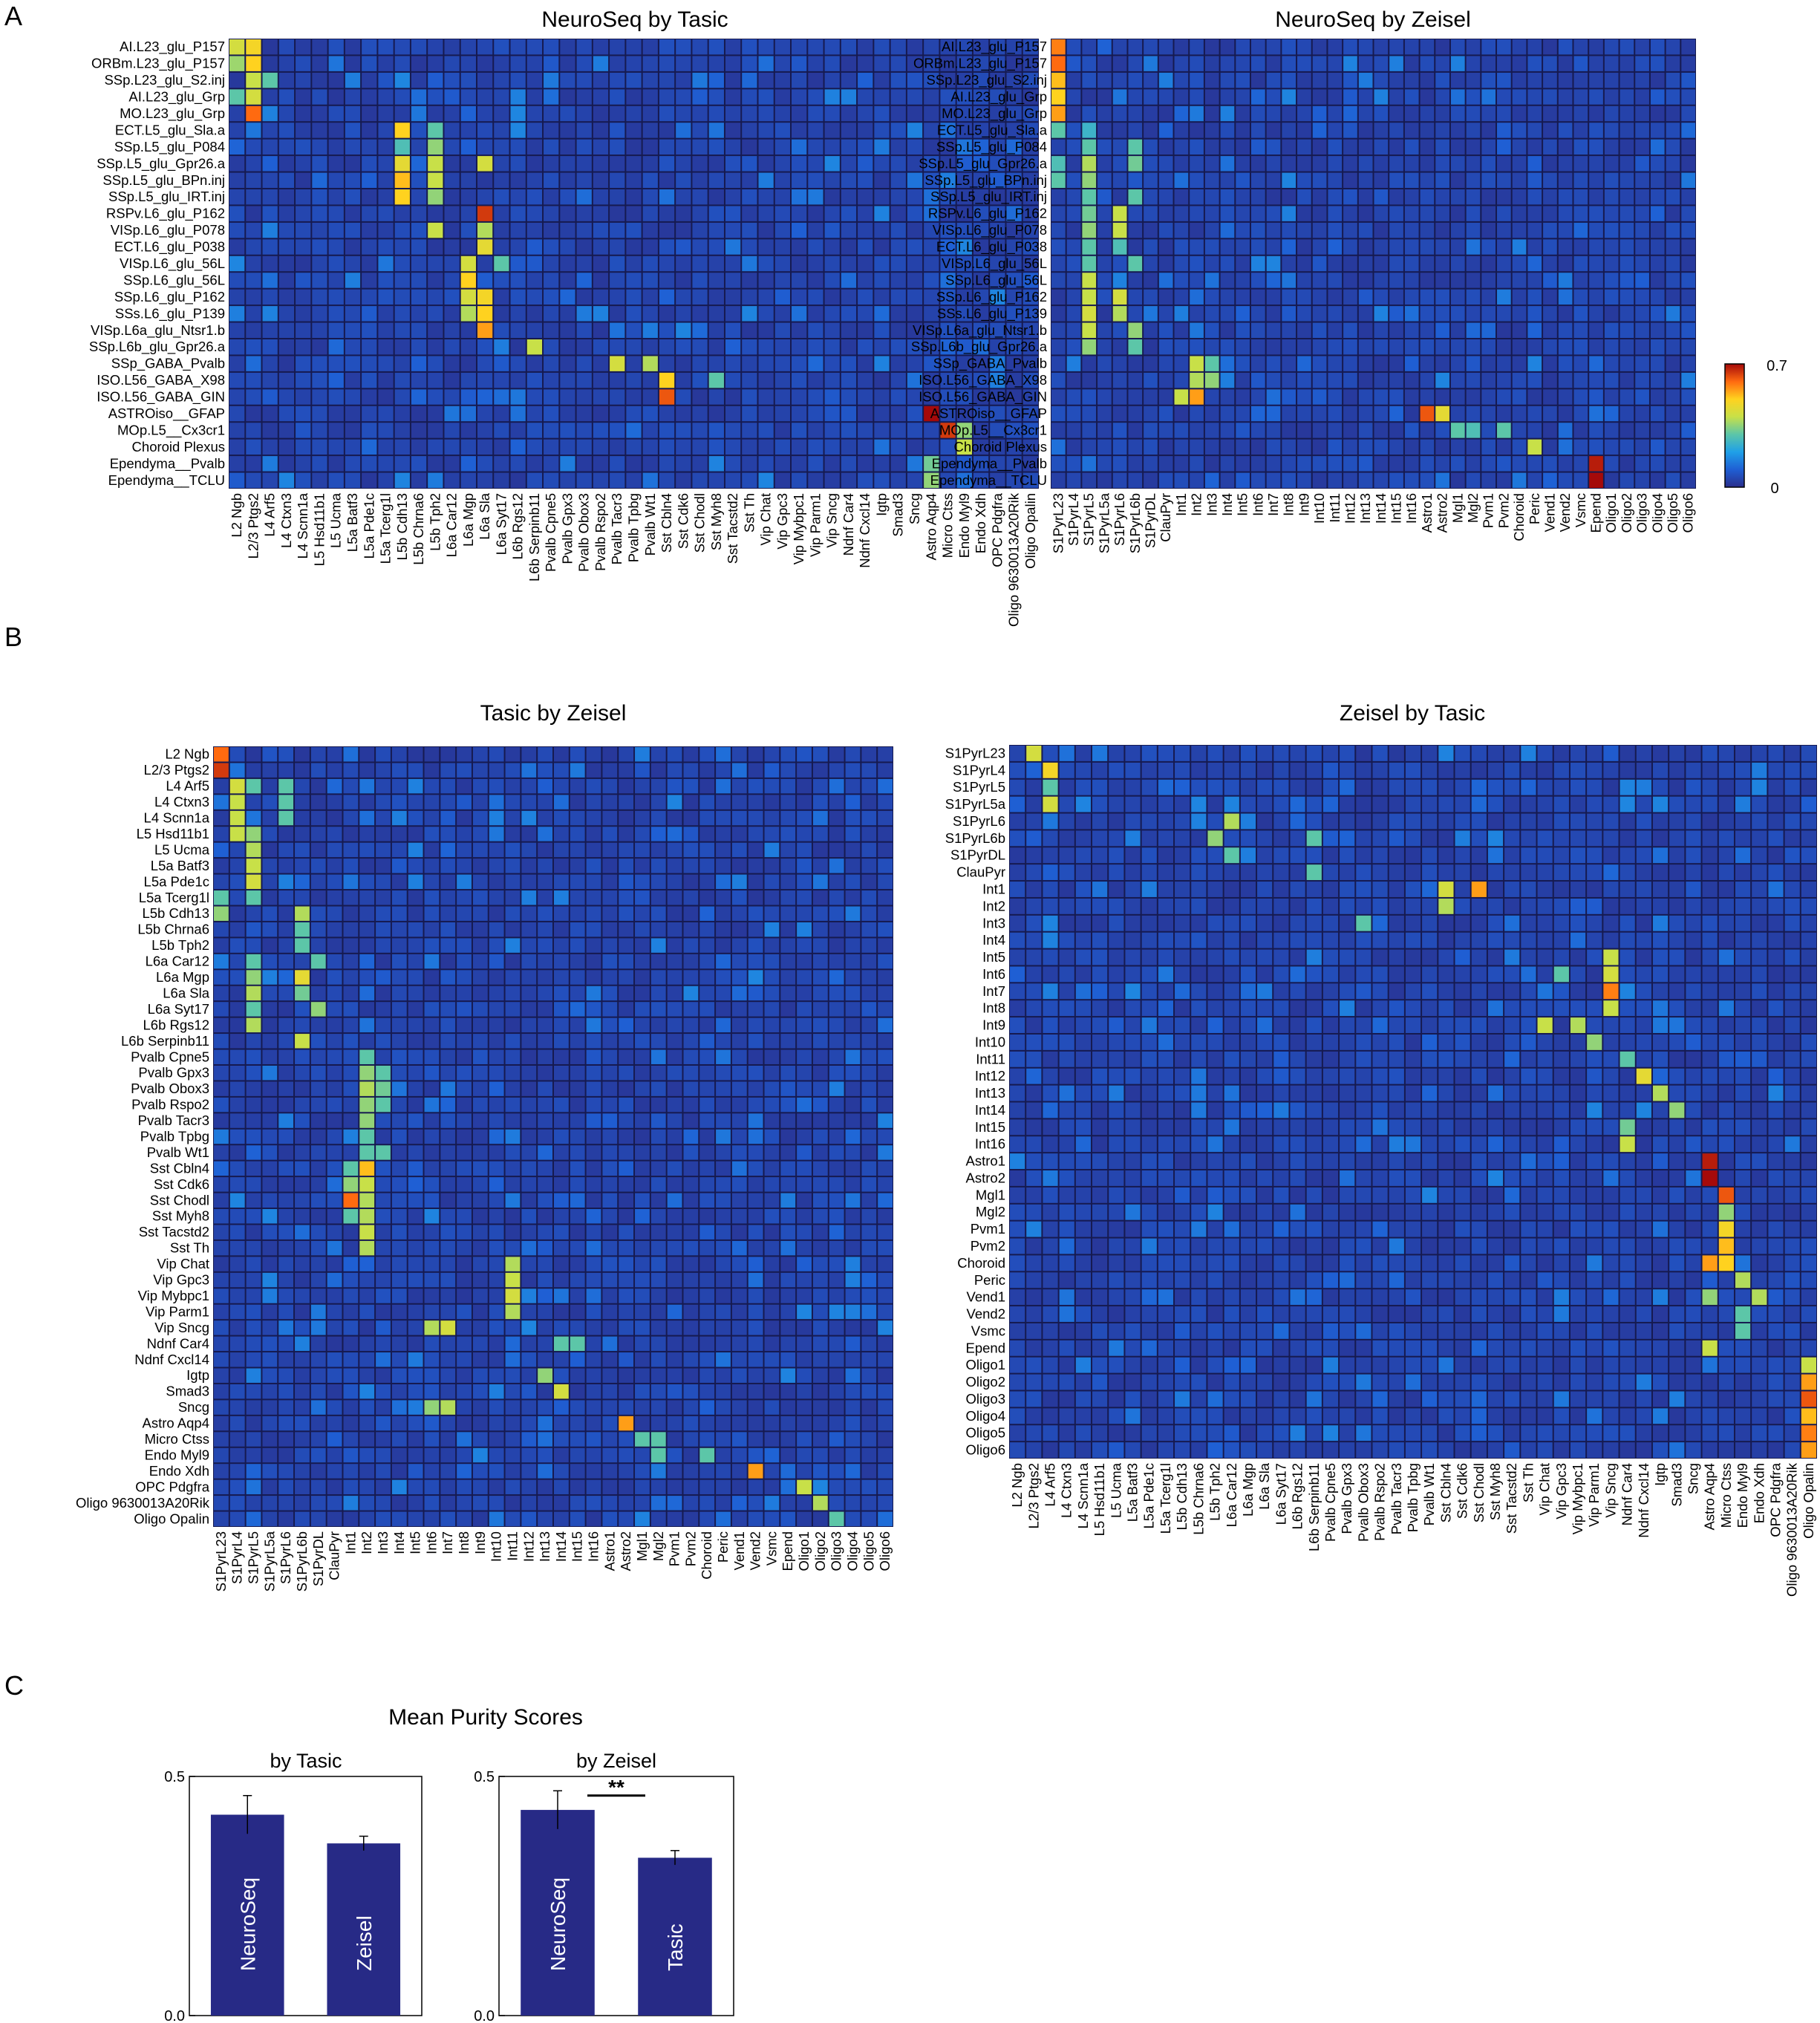 The height and width of the screenshot is (2023, 1820). Describe the element at coordinates (182, 849) in the screenshot. I see `row-label: L5 Ucma` at that location.